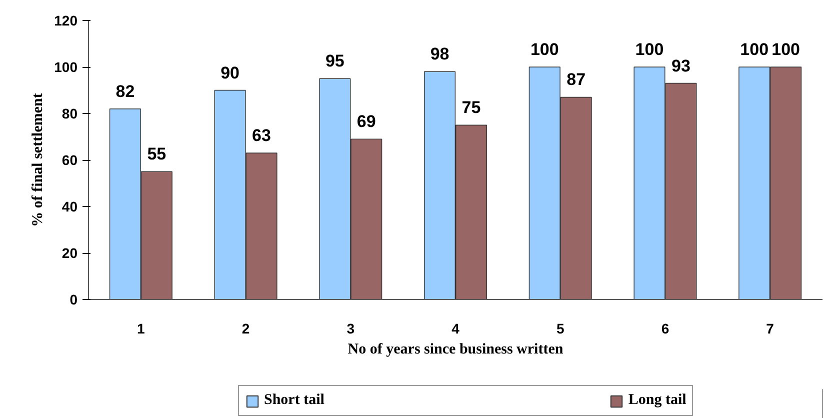 The width and height of the screenshot is (836, 418). What do you see at coordinates (440, 54) in the screenshot?
I see `data-label: 98` at bounding box center [440, 54].